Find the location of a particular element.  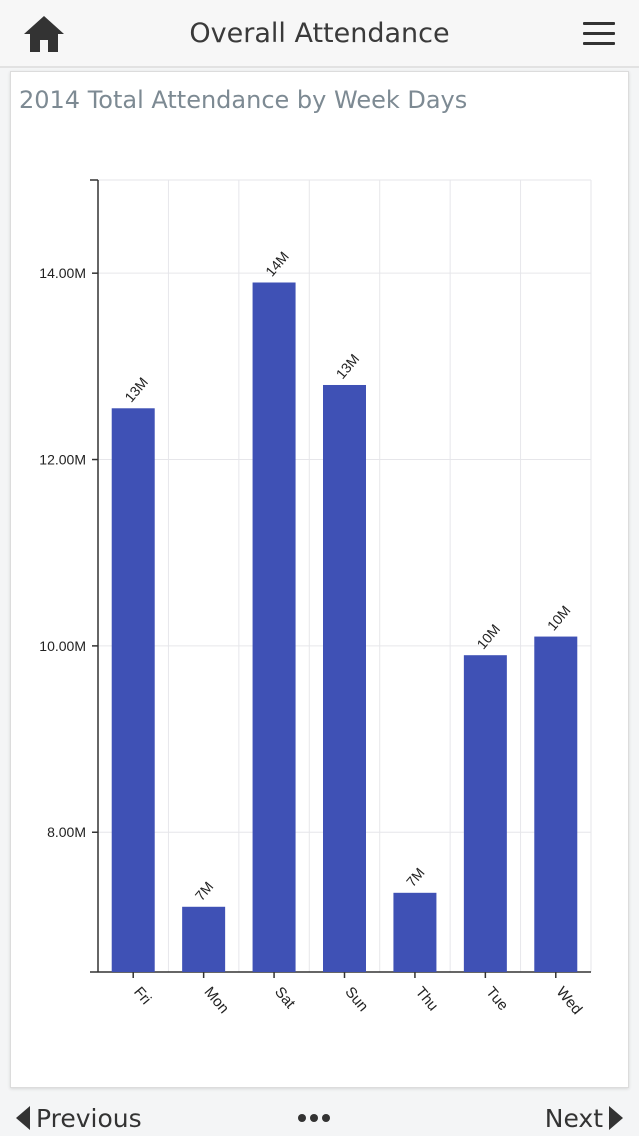

y-tick-label: 10.00M is located at coordinates (62, 646).